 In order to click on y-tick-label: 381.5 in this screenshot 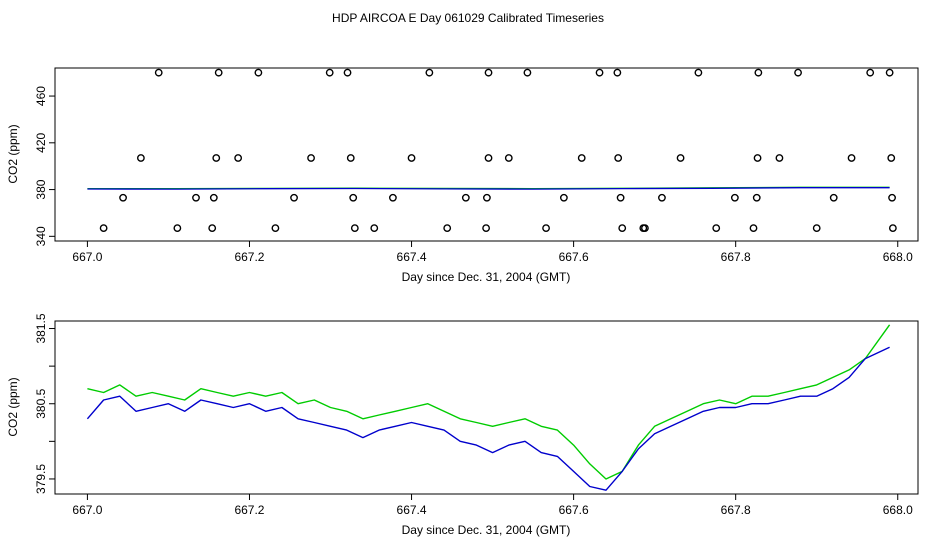, I will do `click(41, 328)`.